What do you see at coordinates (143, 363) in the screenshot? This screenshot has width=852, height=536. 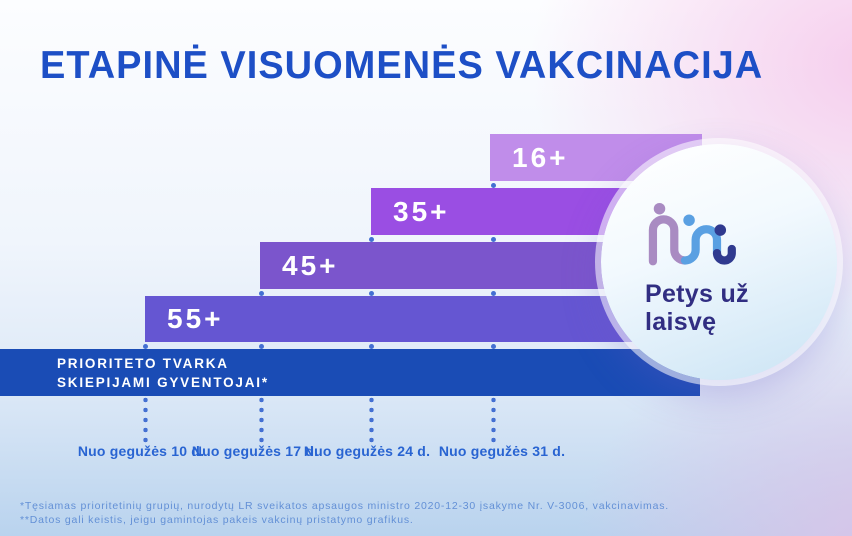 I see `banner-line-1: PRIORITETO TVARKA` at bounding box center [143, 363].